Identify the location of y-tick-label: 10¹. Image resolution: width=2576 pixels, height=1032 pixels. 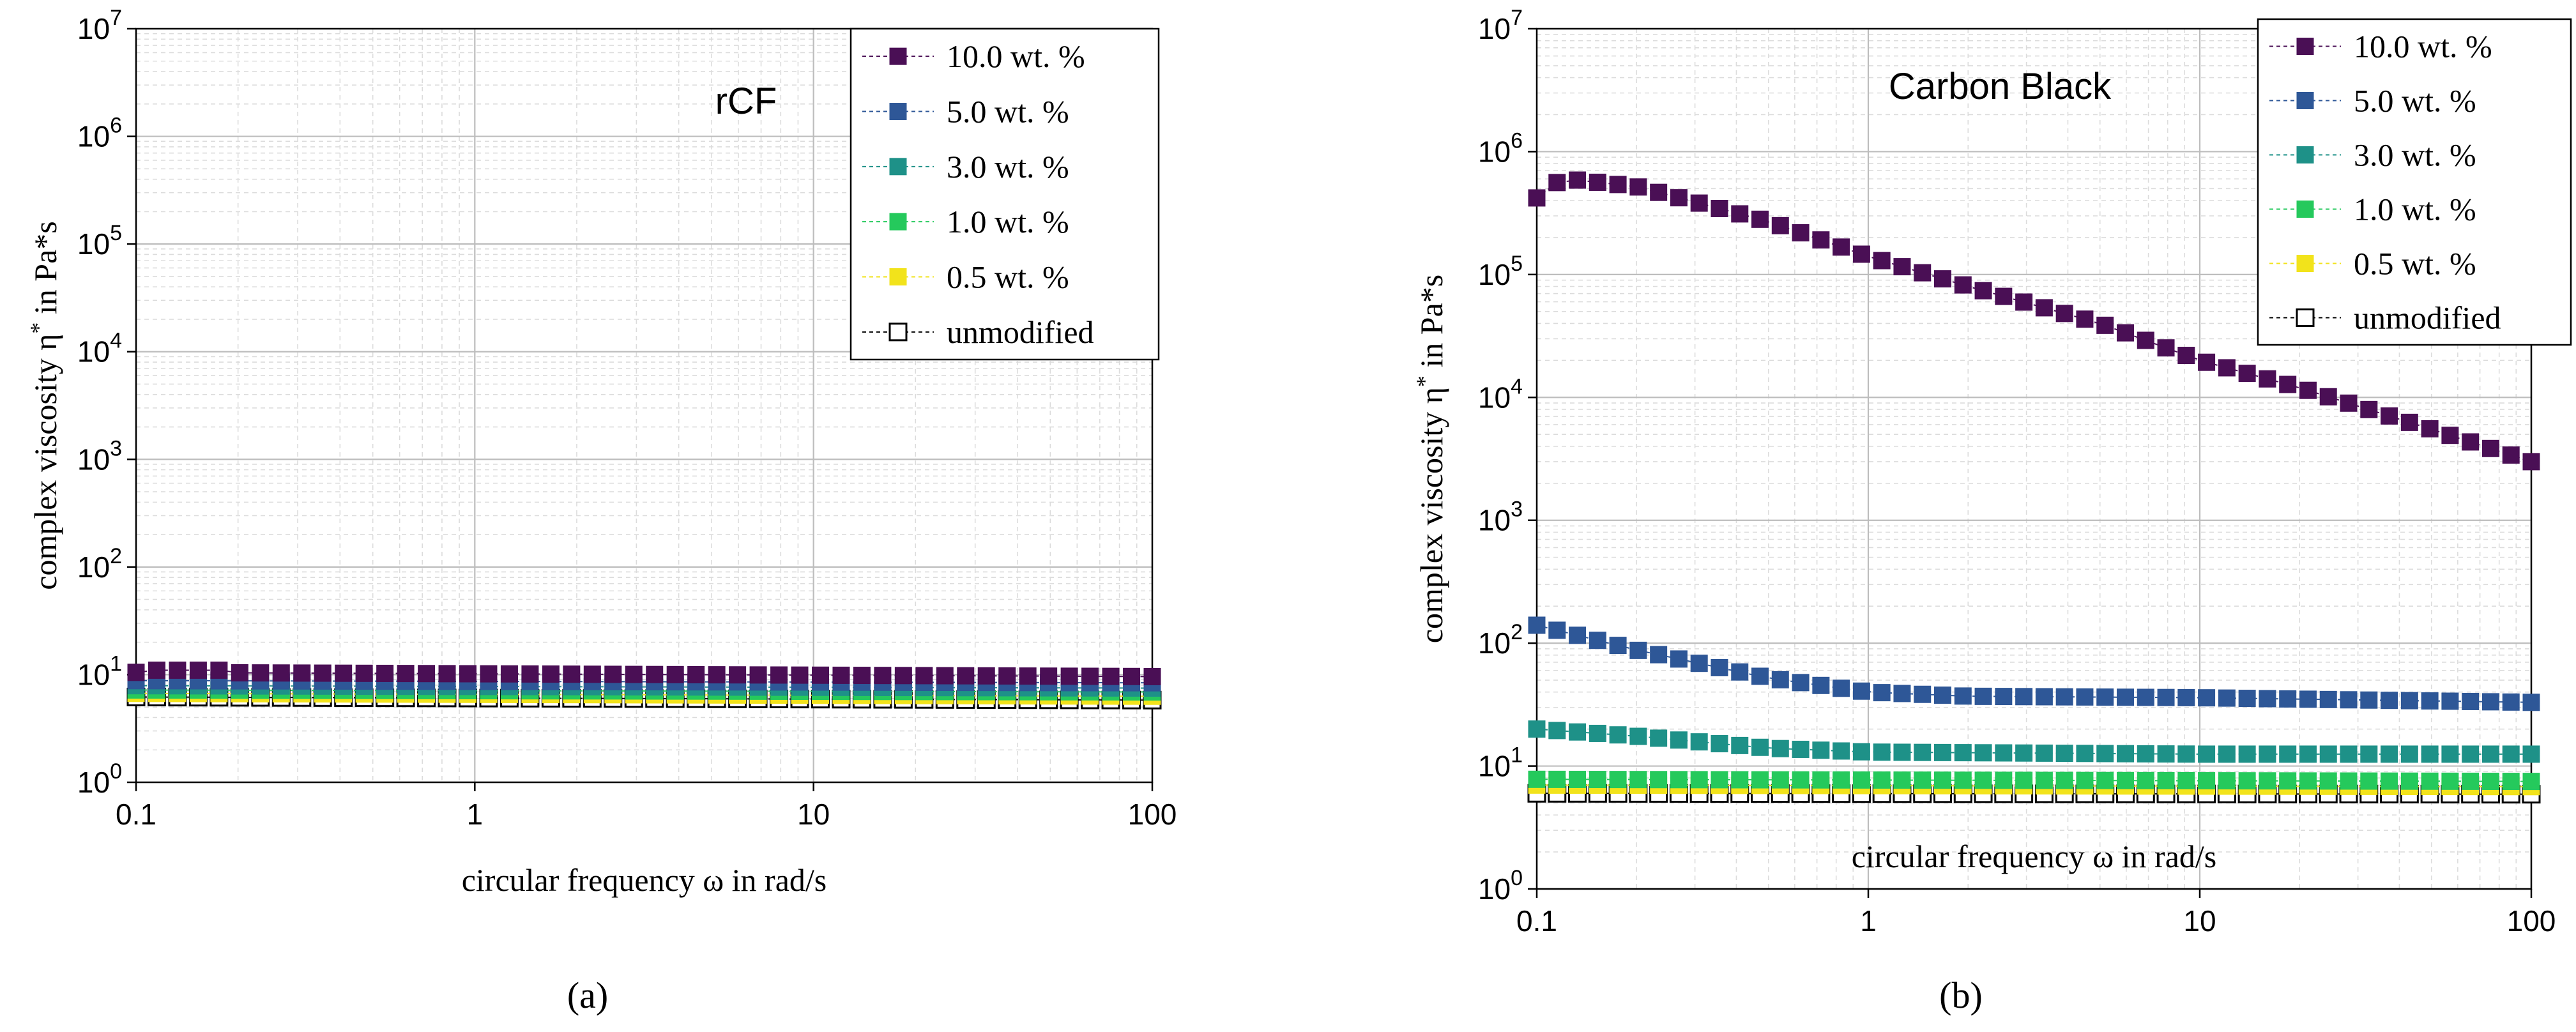
(1500, 763).